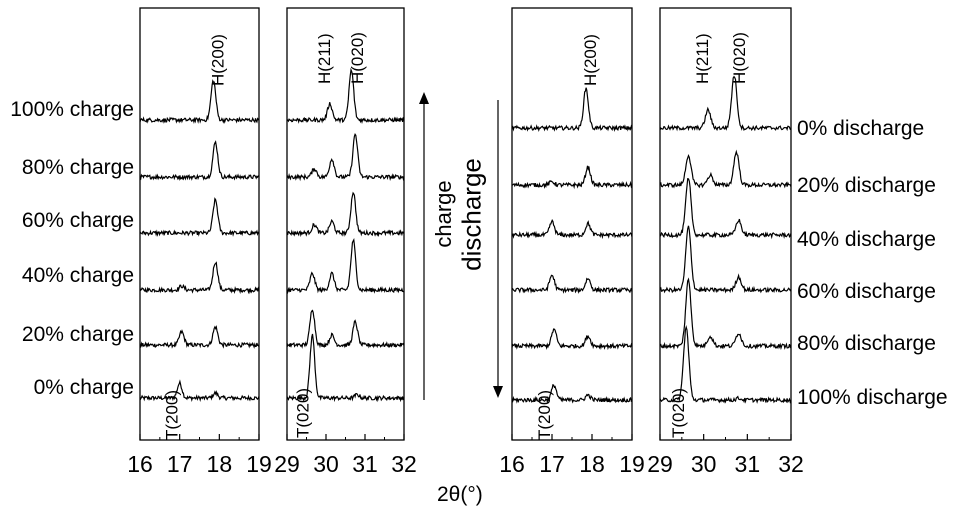 Image resolution: width=960 pixels, height=509 pixels. Describe the element at coordinates (512, 464) in the screenshot. I see `x-tick-label-2-0: 16` at that location.